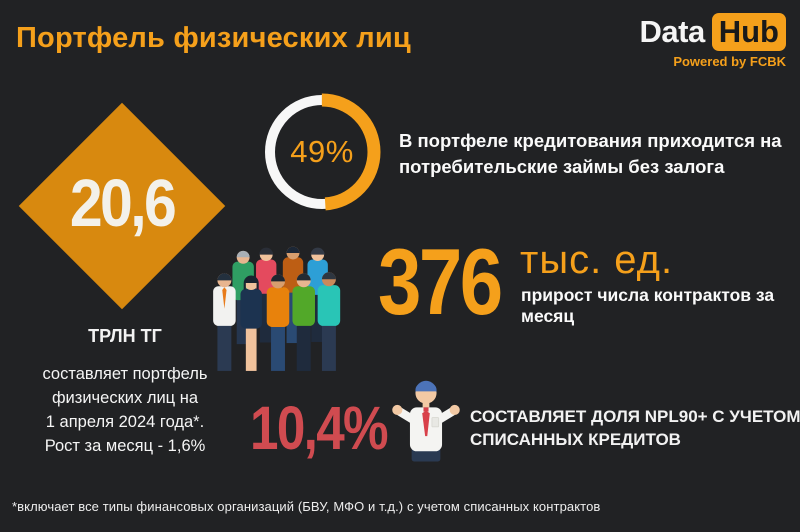 The image size is (800, 532). What do you see at coordinates (125, 422) in the screenshot?
I see `portfolio-description-line: 1 апреля 2024 года*.` at bounding box center [125, 422].